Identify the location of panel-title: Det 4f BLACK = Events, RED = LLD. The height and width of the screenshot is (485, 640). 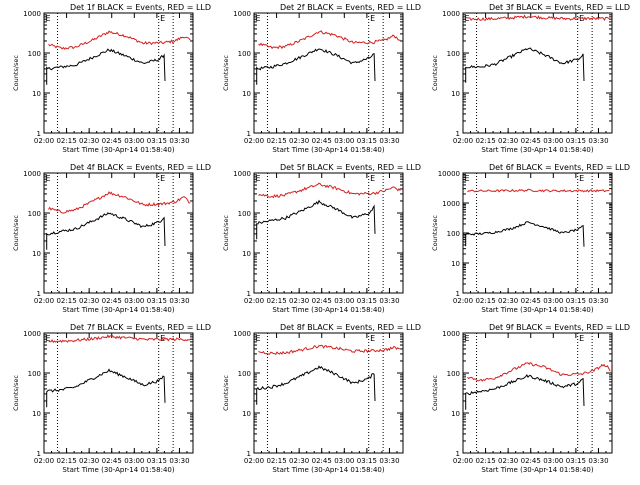
(140, 167).